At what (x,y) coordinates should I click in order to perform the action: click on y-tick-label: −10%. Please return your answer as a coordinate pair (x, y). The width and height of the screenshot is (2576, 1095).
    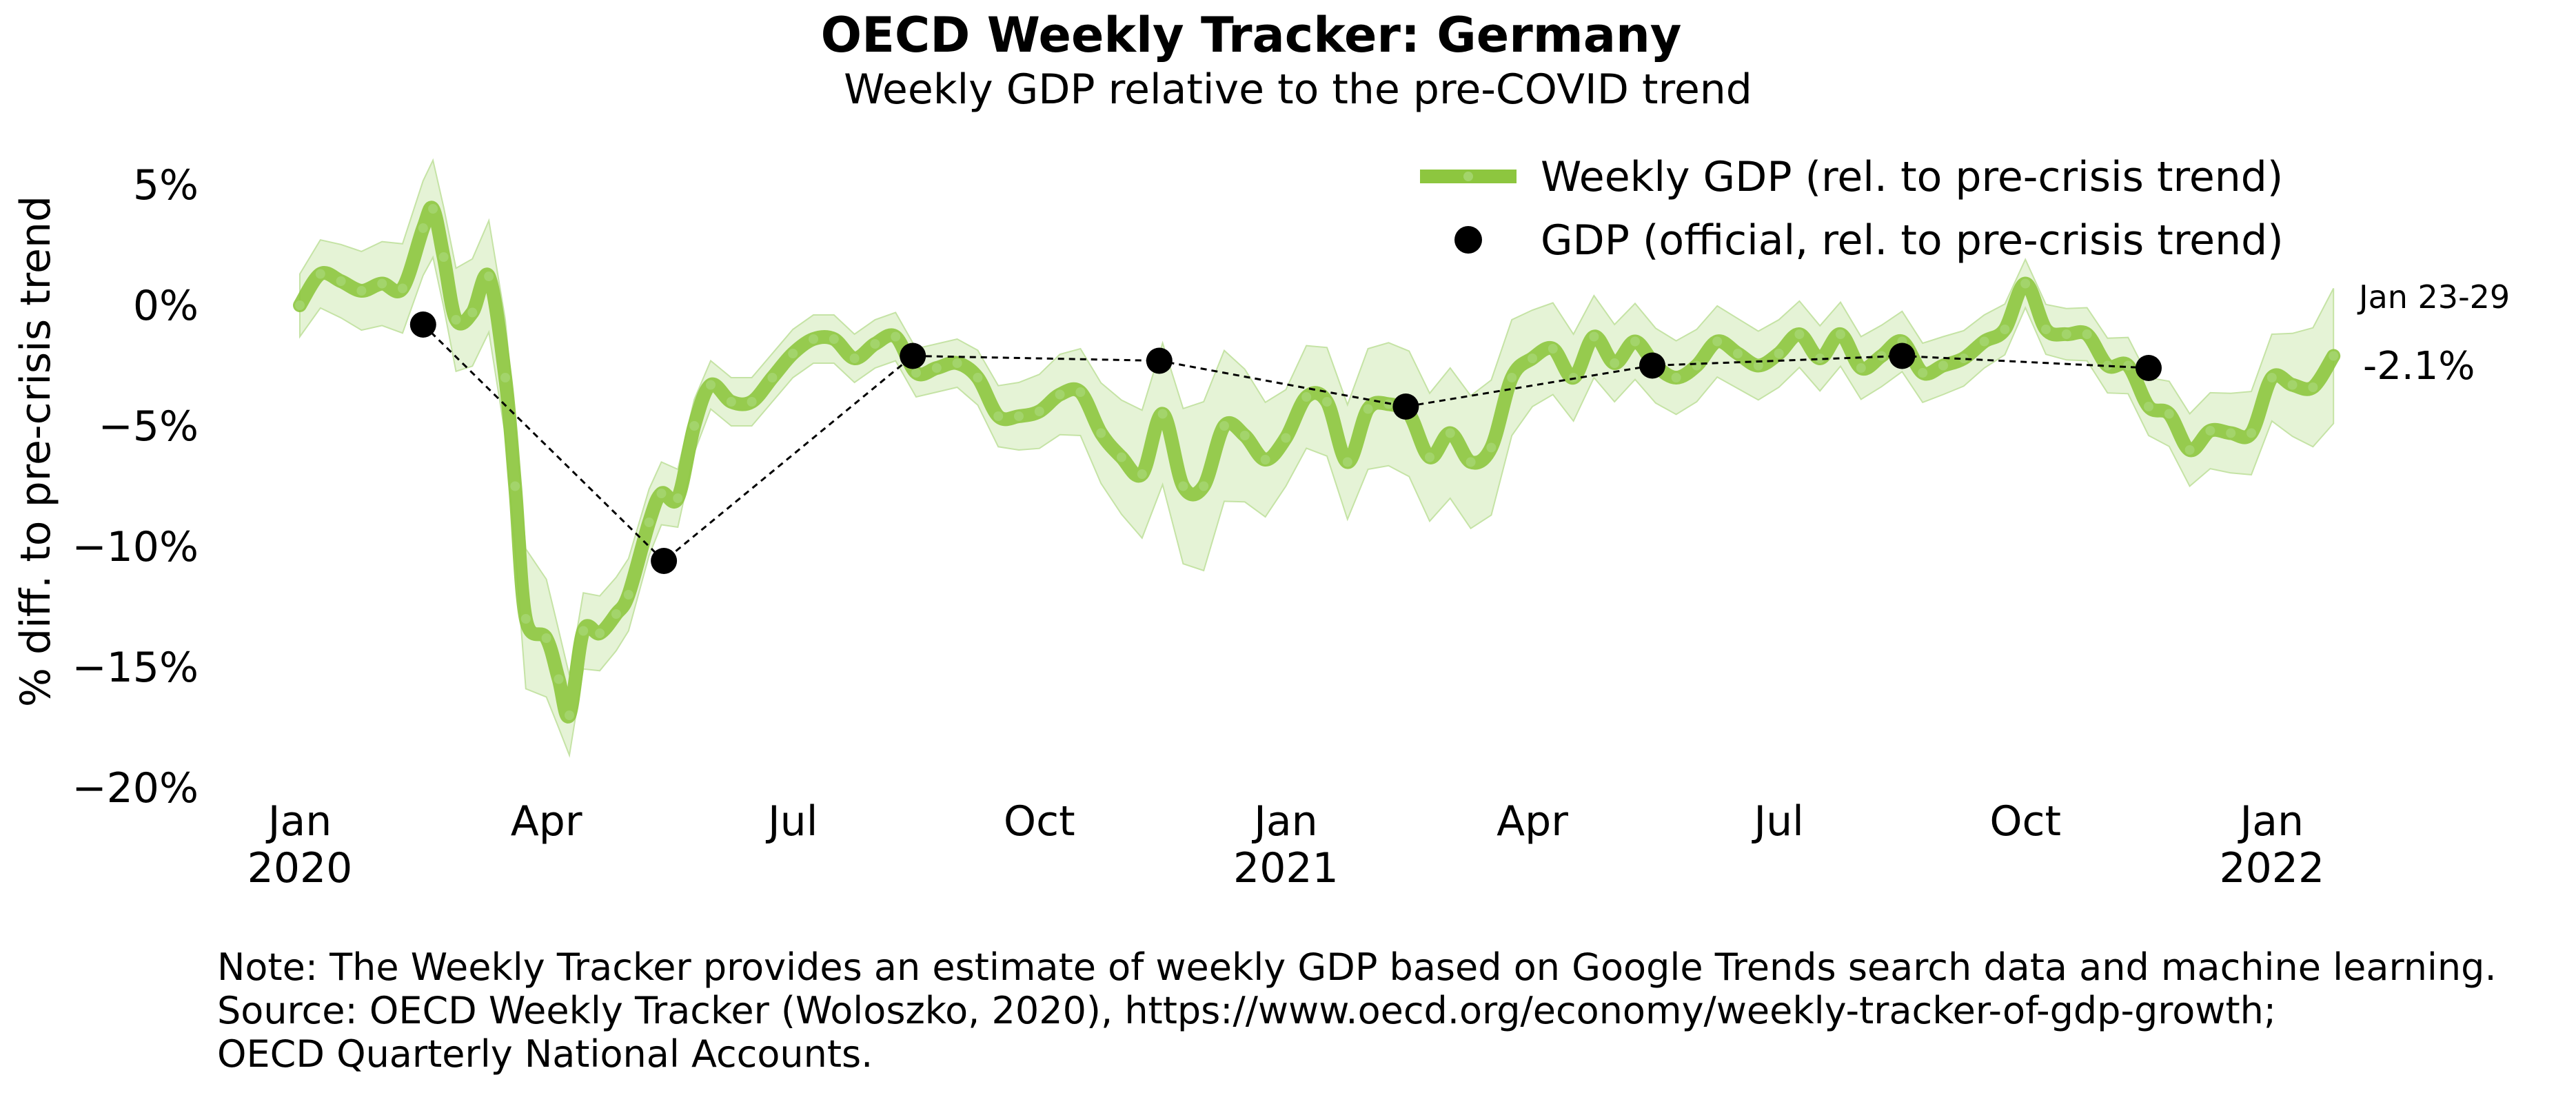
    Looking at the image, I should click on (135, 547).